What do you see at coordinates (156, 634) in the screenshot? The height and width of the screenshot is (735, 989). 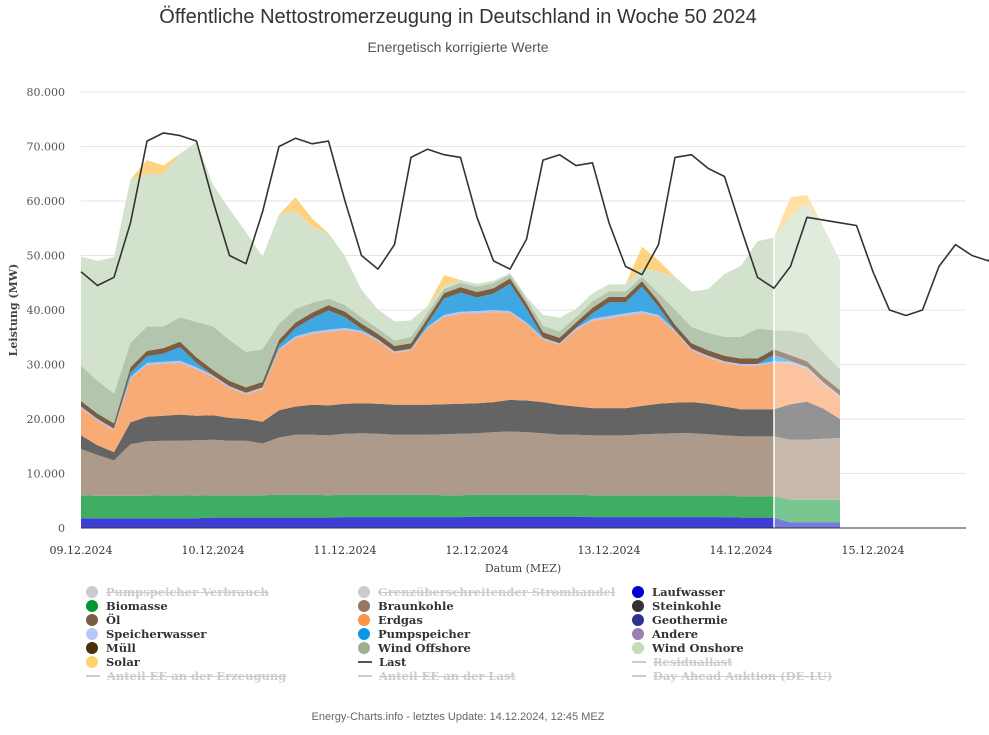 I see `legend-label: Speicherwasser` at bounding box center [156, 634].